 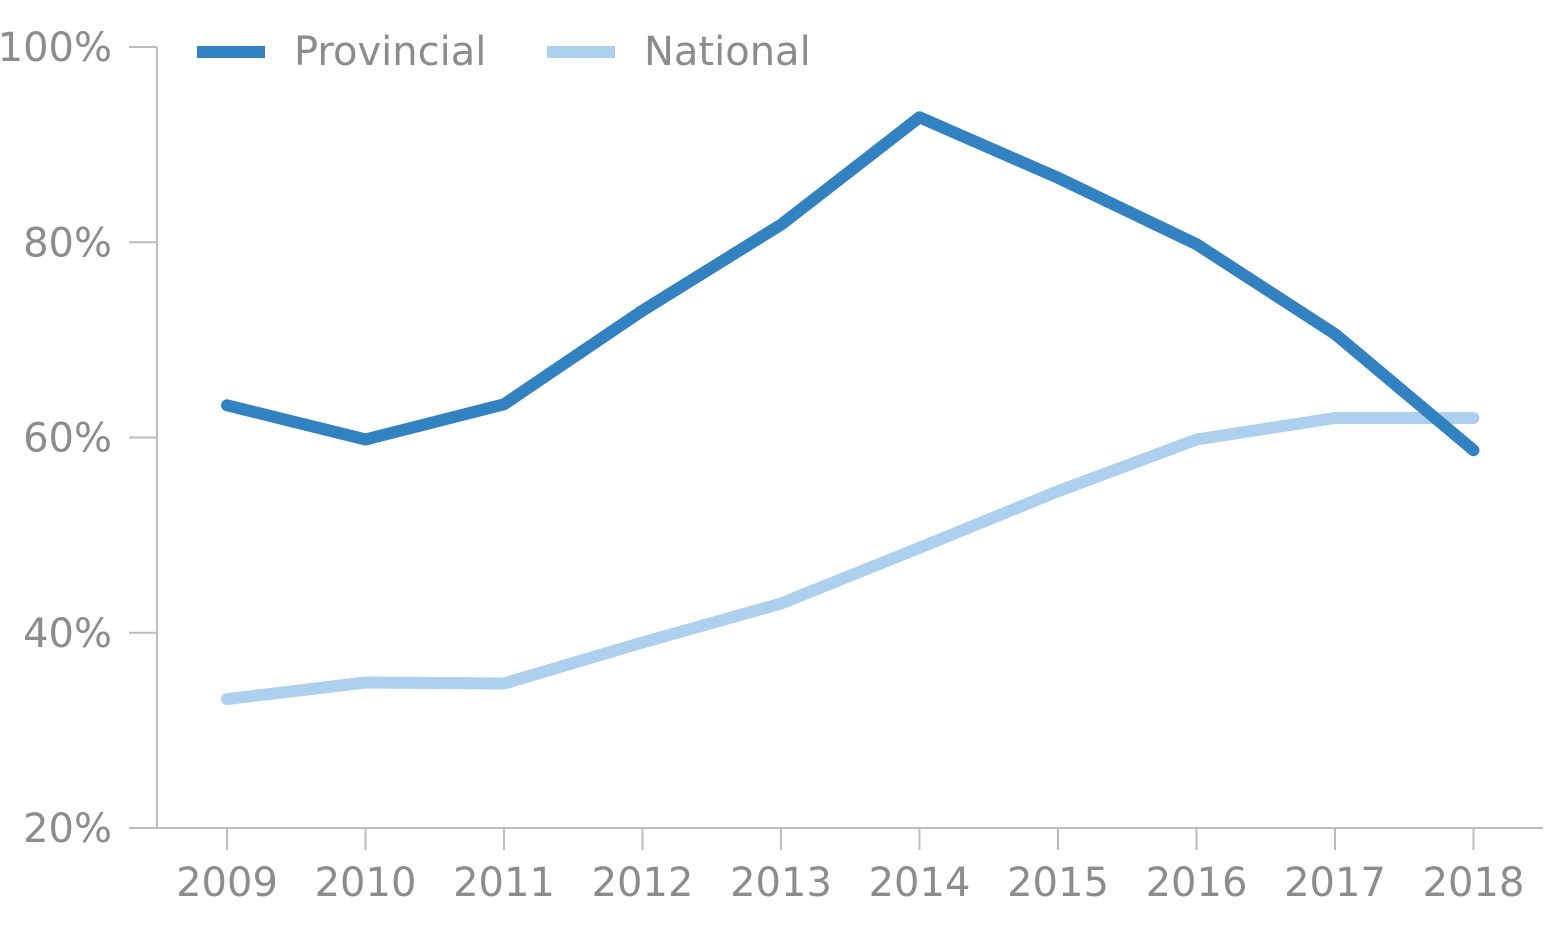 What do you see at coordinates (781, 883) in the screenshot?
I see `x-tick-label: 2013` at bounding box center [781, 883].